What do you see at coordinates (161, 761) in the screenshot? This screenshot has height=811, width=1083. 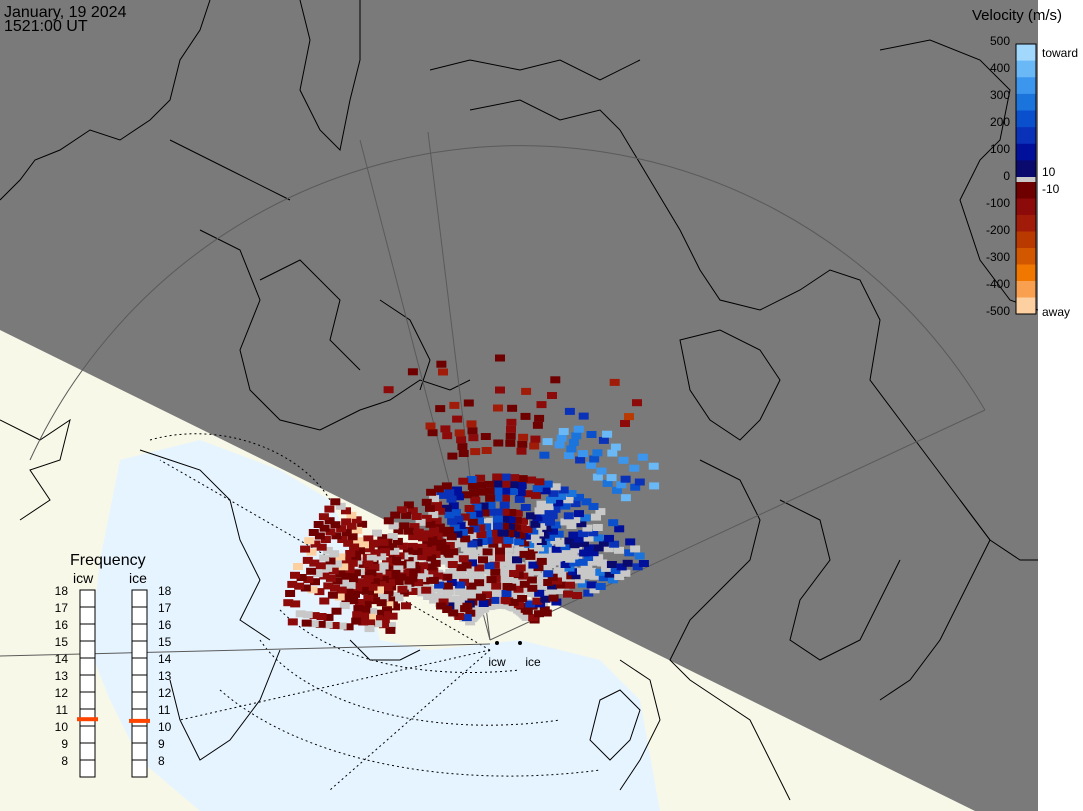 I see `frequency-scale-label: 8` at bounding box center [161, 761].